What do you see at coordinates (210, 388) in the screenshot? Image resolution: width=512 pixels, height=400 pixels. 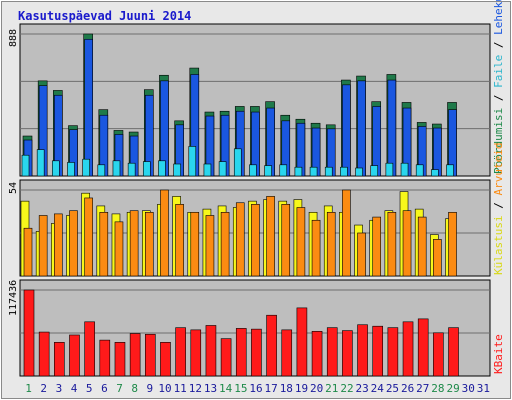 I see `day-label: 13` at bounding box center [210, 388].